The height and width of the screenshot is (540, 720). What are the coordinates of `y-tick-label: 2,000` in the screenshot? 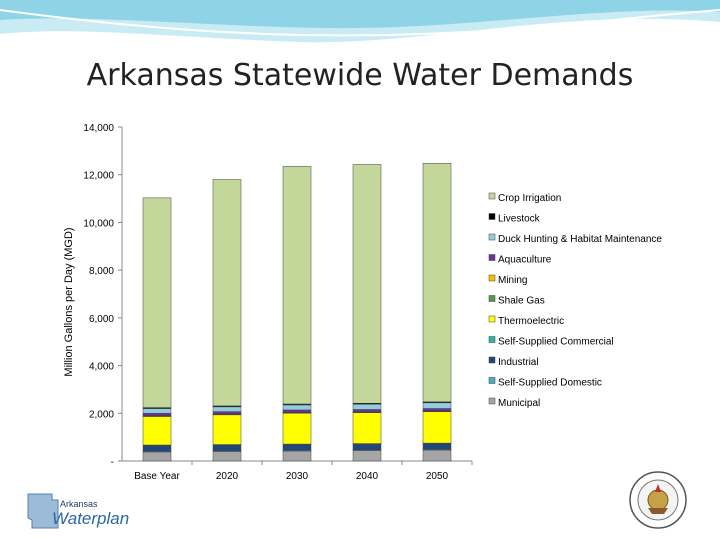 It's located at (101, 414).